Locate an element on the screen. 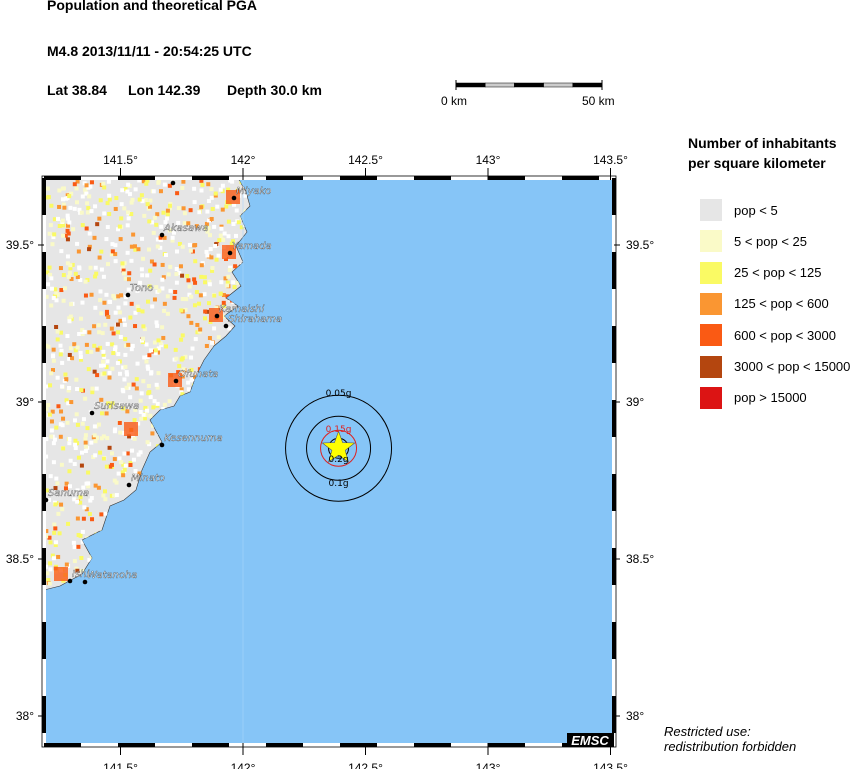 The height and width of the screenshot is (769, 860). legend-item: 25 < pop < 125 is located at coordinates (760, 272).